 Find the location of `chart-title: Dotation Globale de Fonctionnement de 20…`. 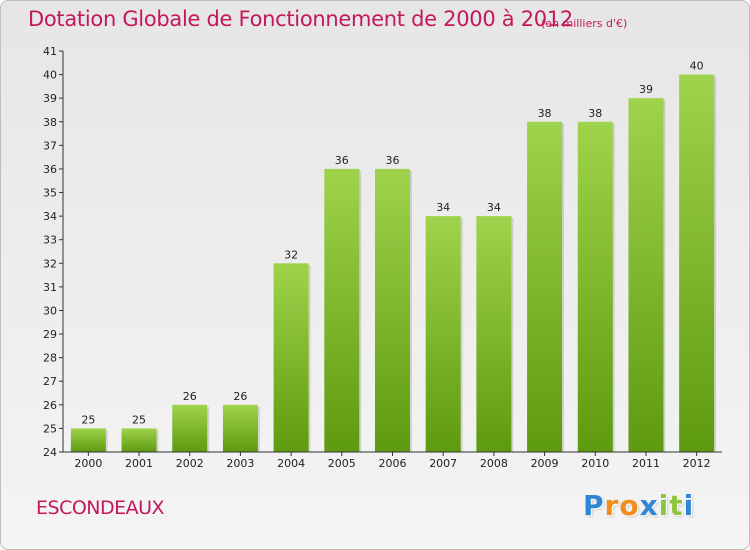

chart-title: Dotation Globale de Fonctionnement de 20… is located at coordinates (300, 19).